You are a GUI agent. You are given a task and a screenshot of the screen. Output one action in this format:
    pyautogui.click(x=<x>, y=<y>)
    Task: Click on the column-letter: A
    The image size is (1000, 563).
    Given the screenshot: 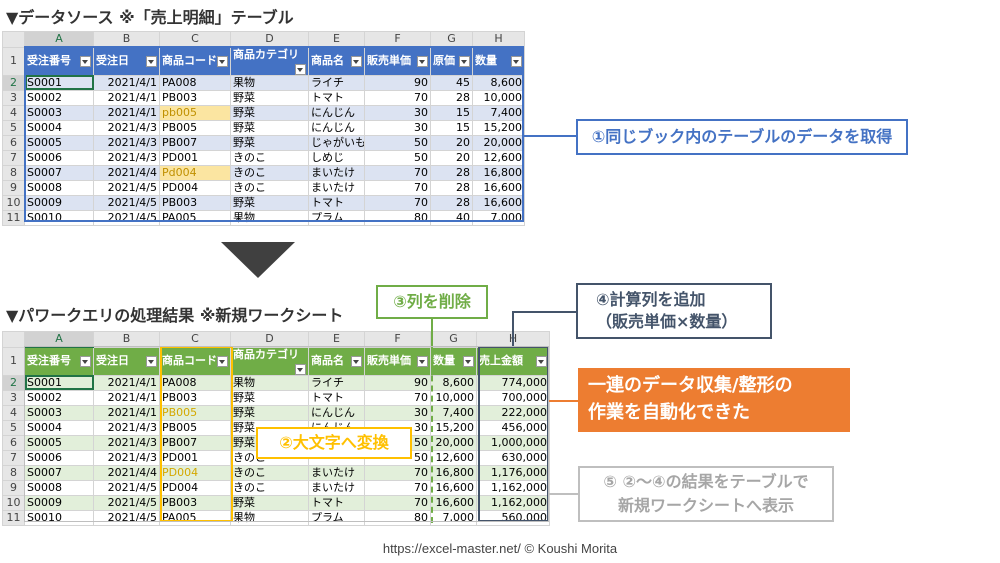 What is the action you would take?
    pyautogui.click(x=59, y=339)
    